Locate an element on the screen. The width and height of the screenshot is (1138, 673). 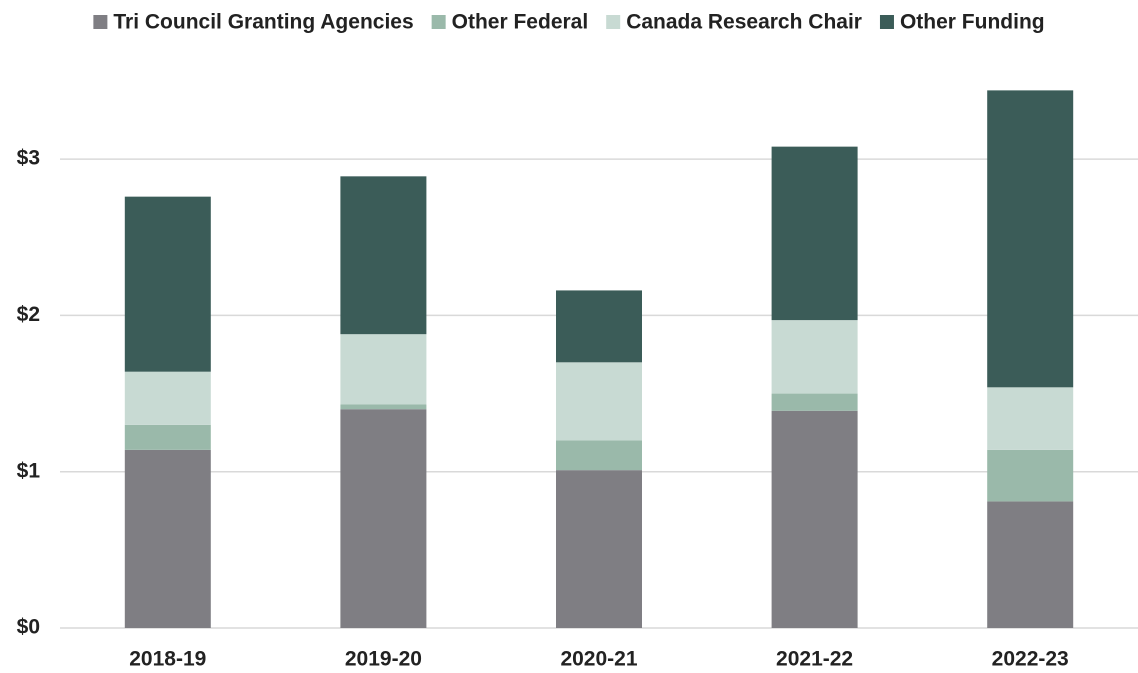
x-tick-label: 2021-22 is located at coordinates (814, 659).